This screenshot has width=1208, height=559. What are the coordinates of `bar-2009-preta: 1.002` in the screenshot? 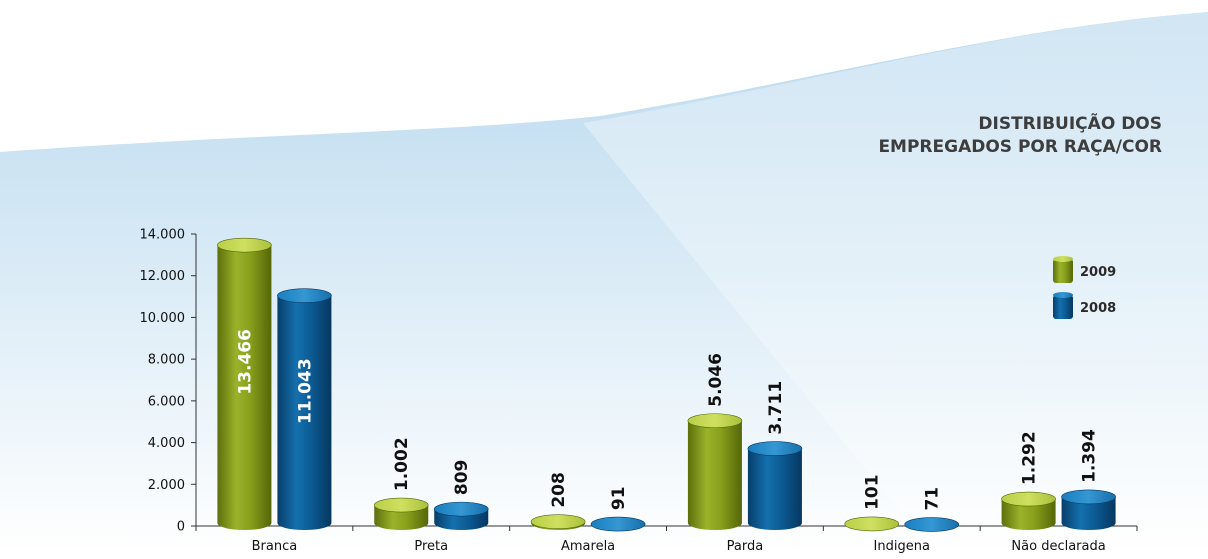 It's located at (401, 483).